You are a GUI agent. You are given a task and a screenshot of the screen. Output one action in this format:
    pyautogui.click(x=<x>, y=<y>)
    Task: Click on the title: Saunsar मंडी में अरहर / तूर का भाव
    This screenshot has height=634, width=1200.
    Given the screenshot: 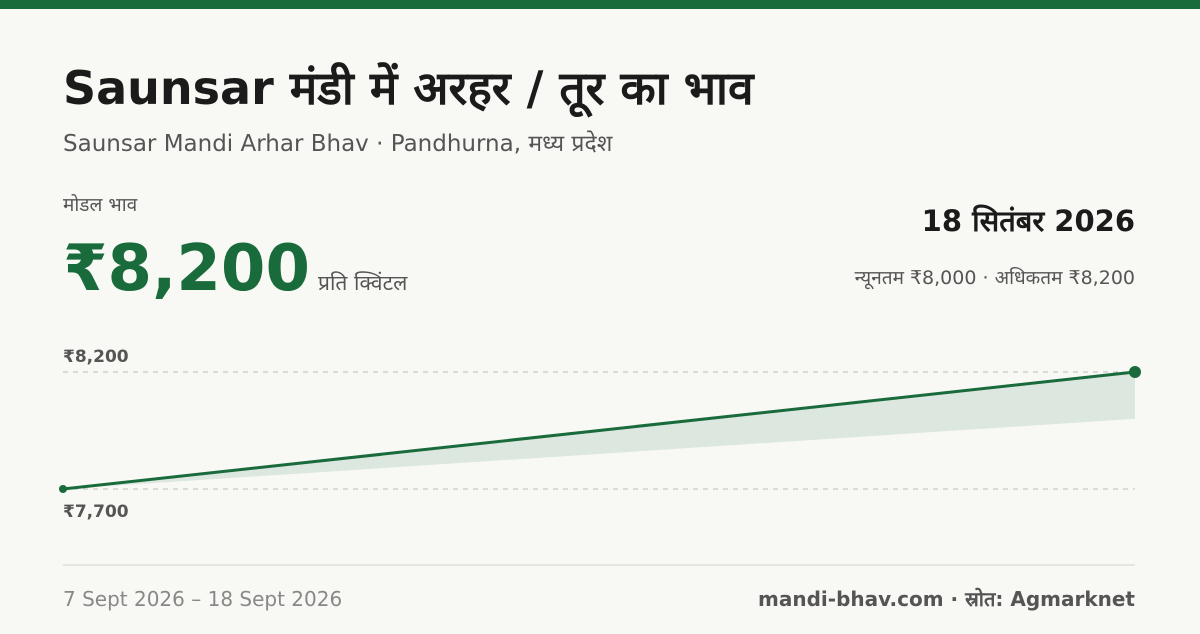 What is the action you would take?
    pyautogui.click(x=409, y=89)
    